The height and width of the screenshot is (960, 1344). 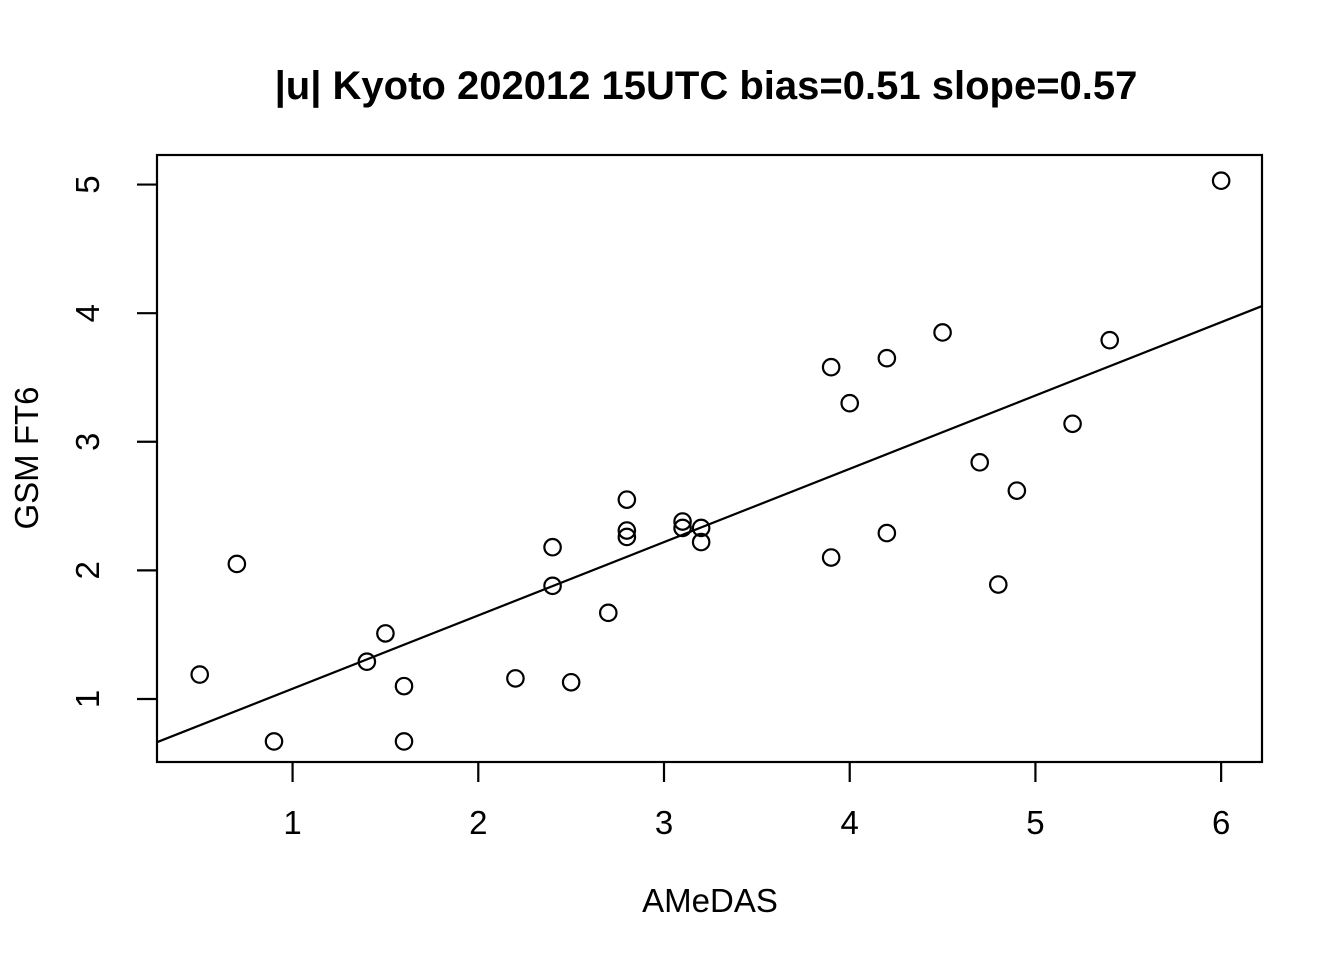 What do you see at coordinates (113, 441) in the screenshot?
I see `y-axis-ticks: 1 2 3 4 5` at bounding box center [113, 441].